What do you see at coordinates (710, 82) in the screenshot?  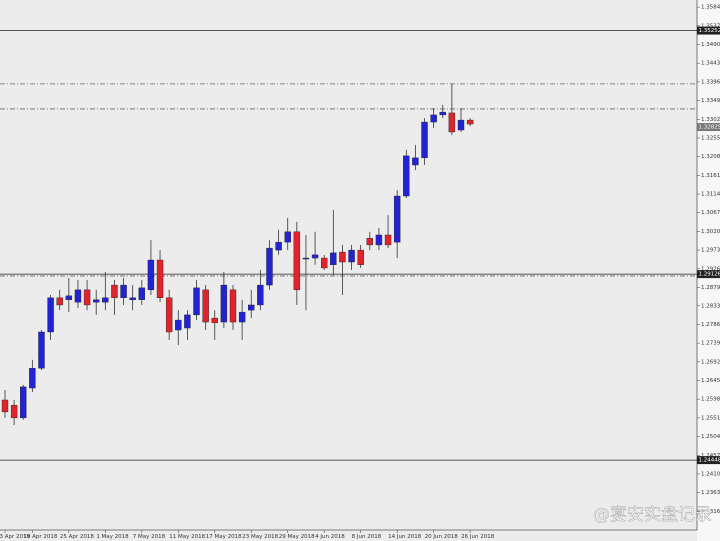 I see `y-tick-label: 1.33960` at bounding box center [710, 82].